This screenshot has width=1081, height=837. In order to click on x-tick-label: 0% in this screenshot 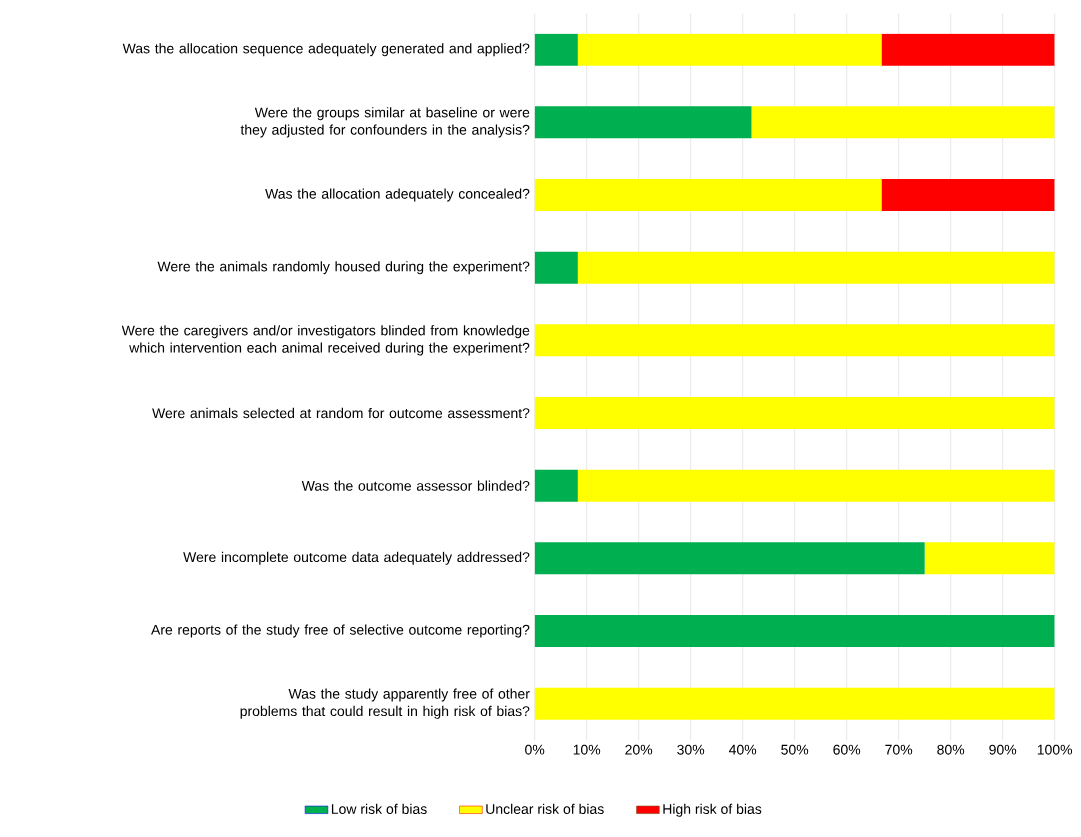, I will do `click(535, 749)`.